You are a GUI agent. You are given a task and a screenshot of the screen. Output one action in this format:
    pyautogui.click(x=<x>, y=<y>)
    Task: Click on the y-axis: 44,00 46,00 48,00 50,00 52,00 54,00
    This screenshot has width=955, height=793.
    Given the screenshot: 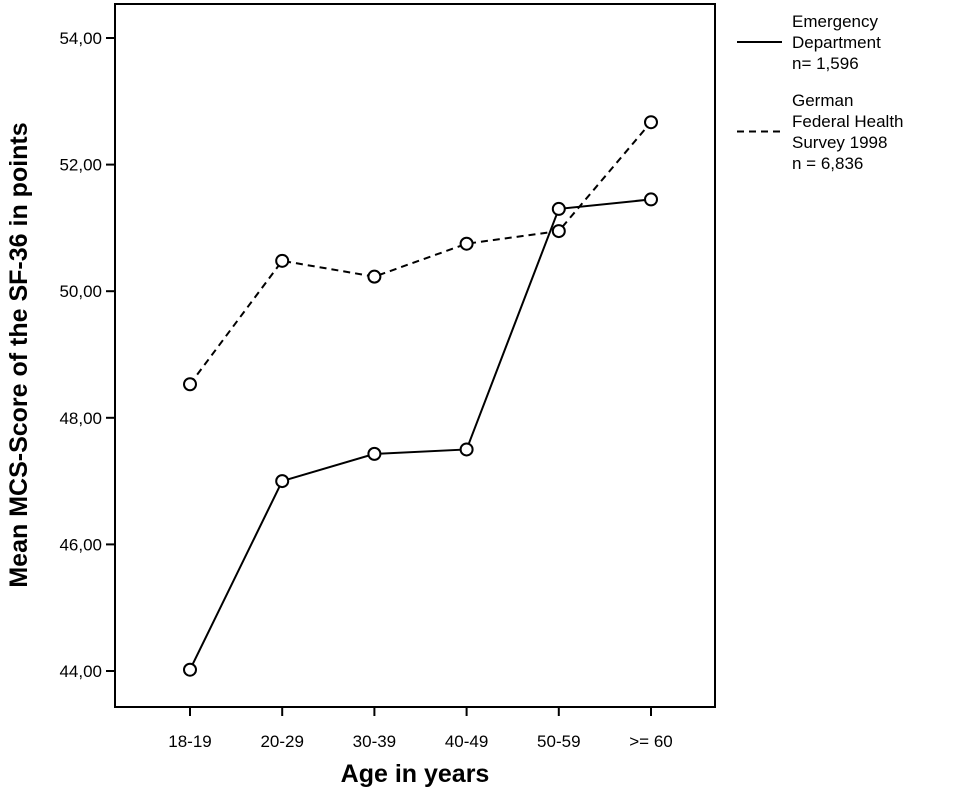 What is the action you would take?
    pyautogui.click(x=87, y=355)
    